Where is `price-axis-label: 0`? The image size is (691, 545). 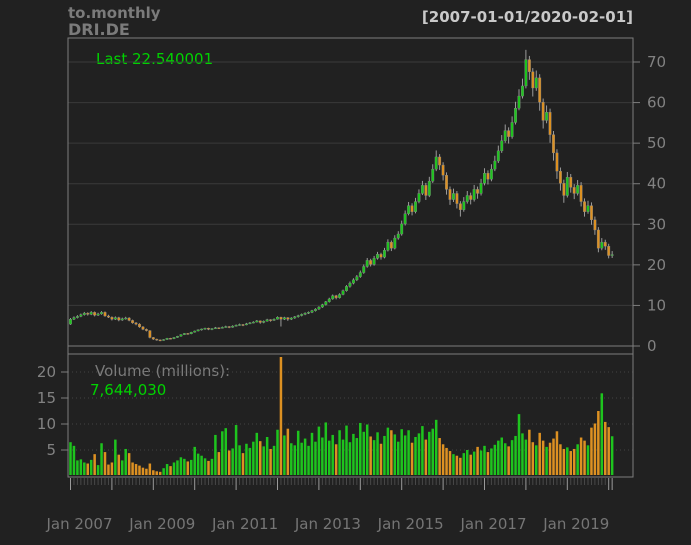 price-axis-label: 0 is located at coordinates (652, 346).